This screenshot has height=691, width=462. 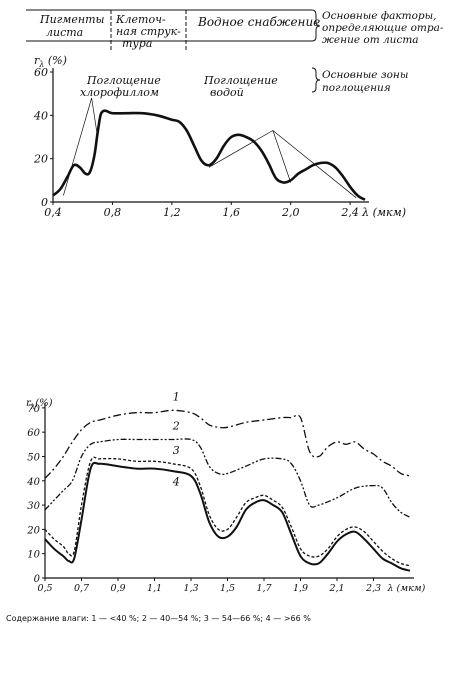 What do you see at coordinates (365, 75) in the screenshot?
I see `zones-label-1: Основные зоны` at bounding box center [365, 75].